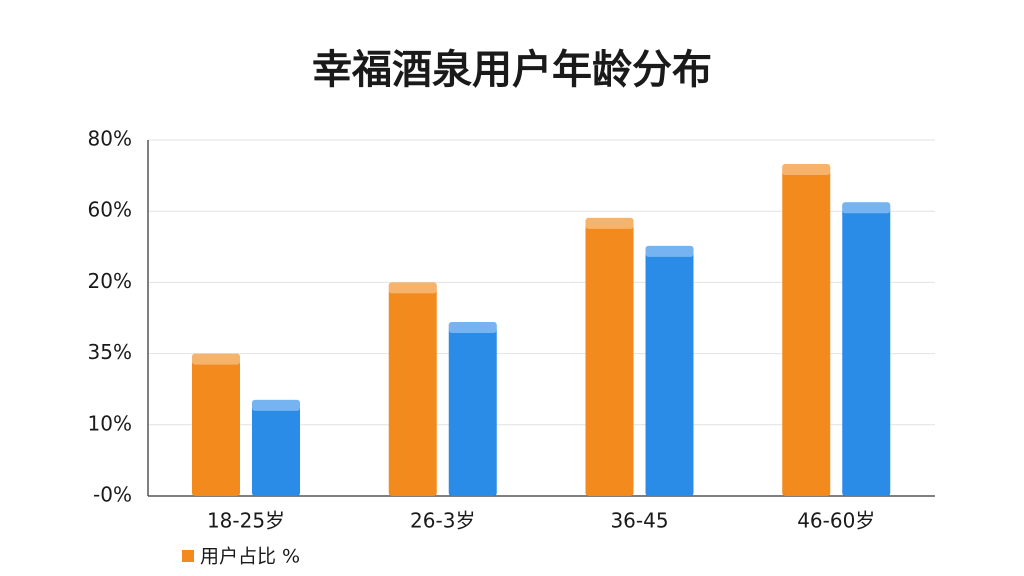 This screenshot has height=576, width=1024. What do you see at coordinates (110, 423) in the screenshot?
I see `y-tick-label: 10%` at bounding box center [110, 423].